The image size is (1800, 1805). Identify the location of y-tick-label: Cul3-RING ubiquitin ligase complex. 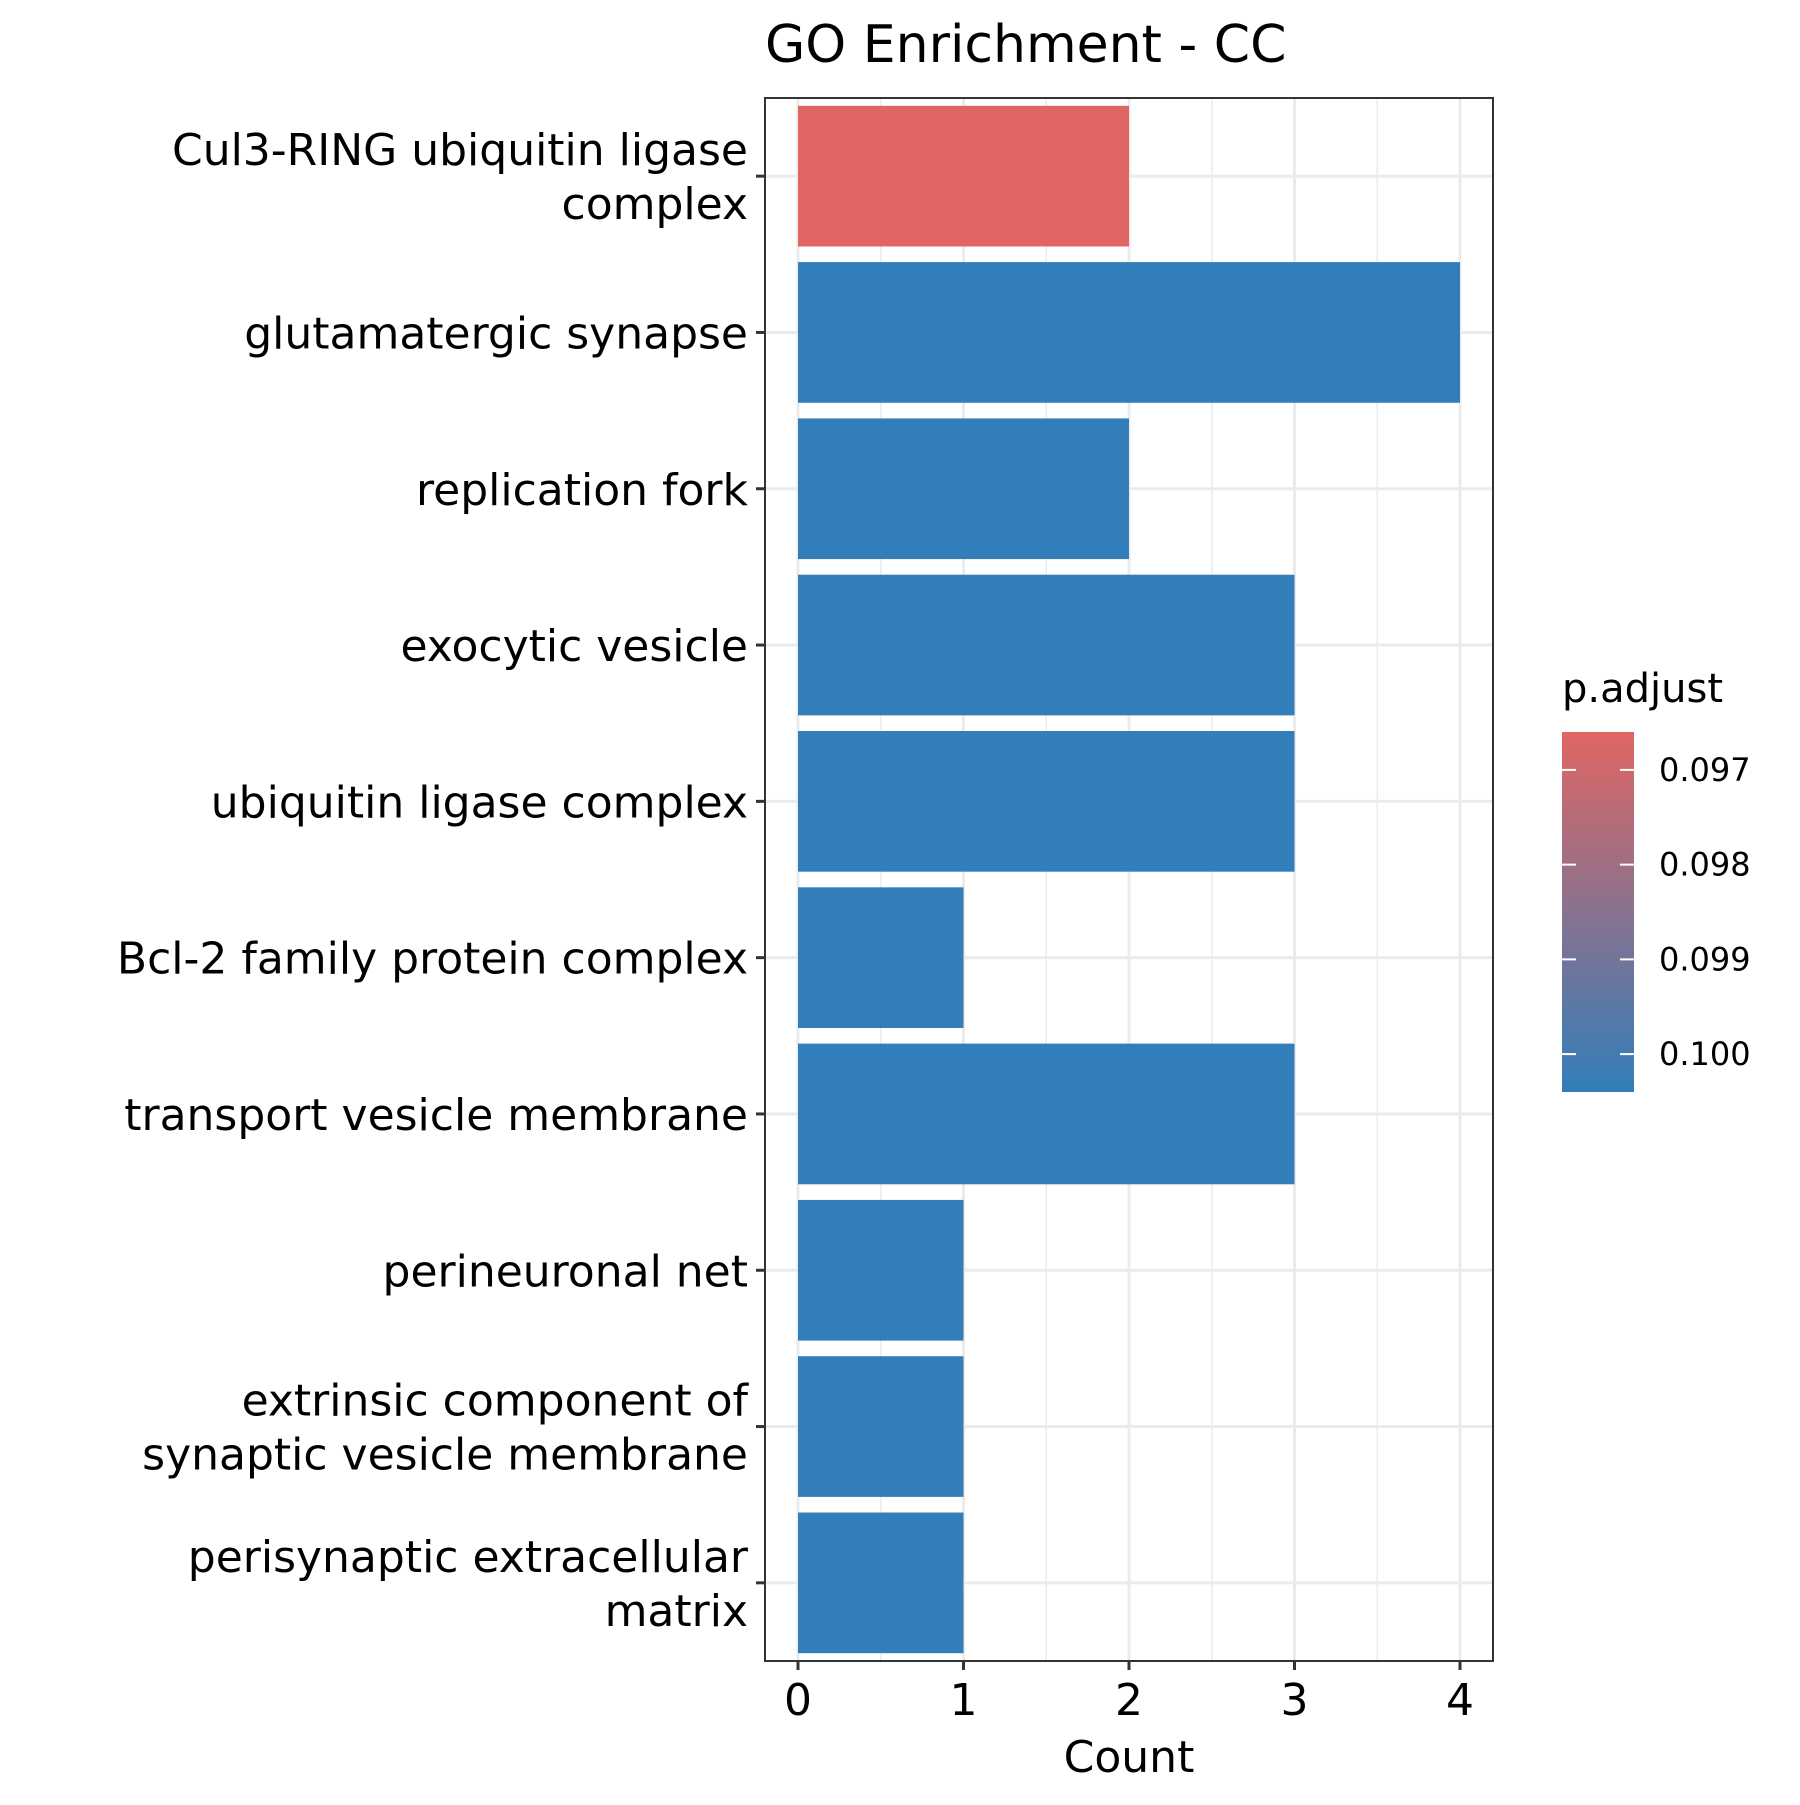
(460, 177).